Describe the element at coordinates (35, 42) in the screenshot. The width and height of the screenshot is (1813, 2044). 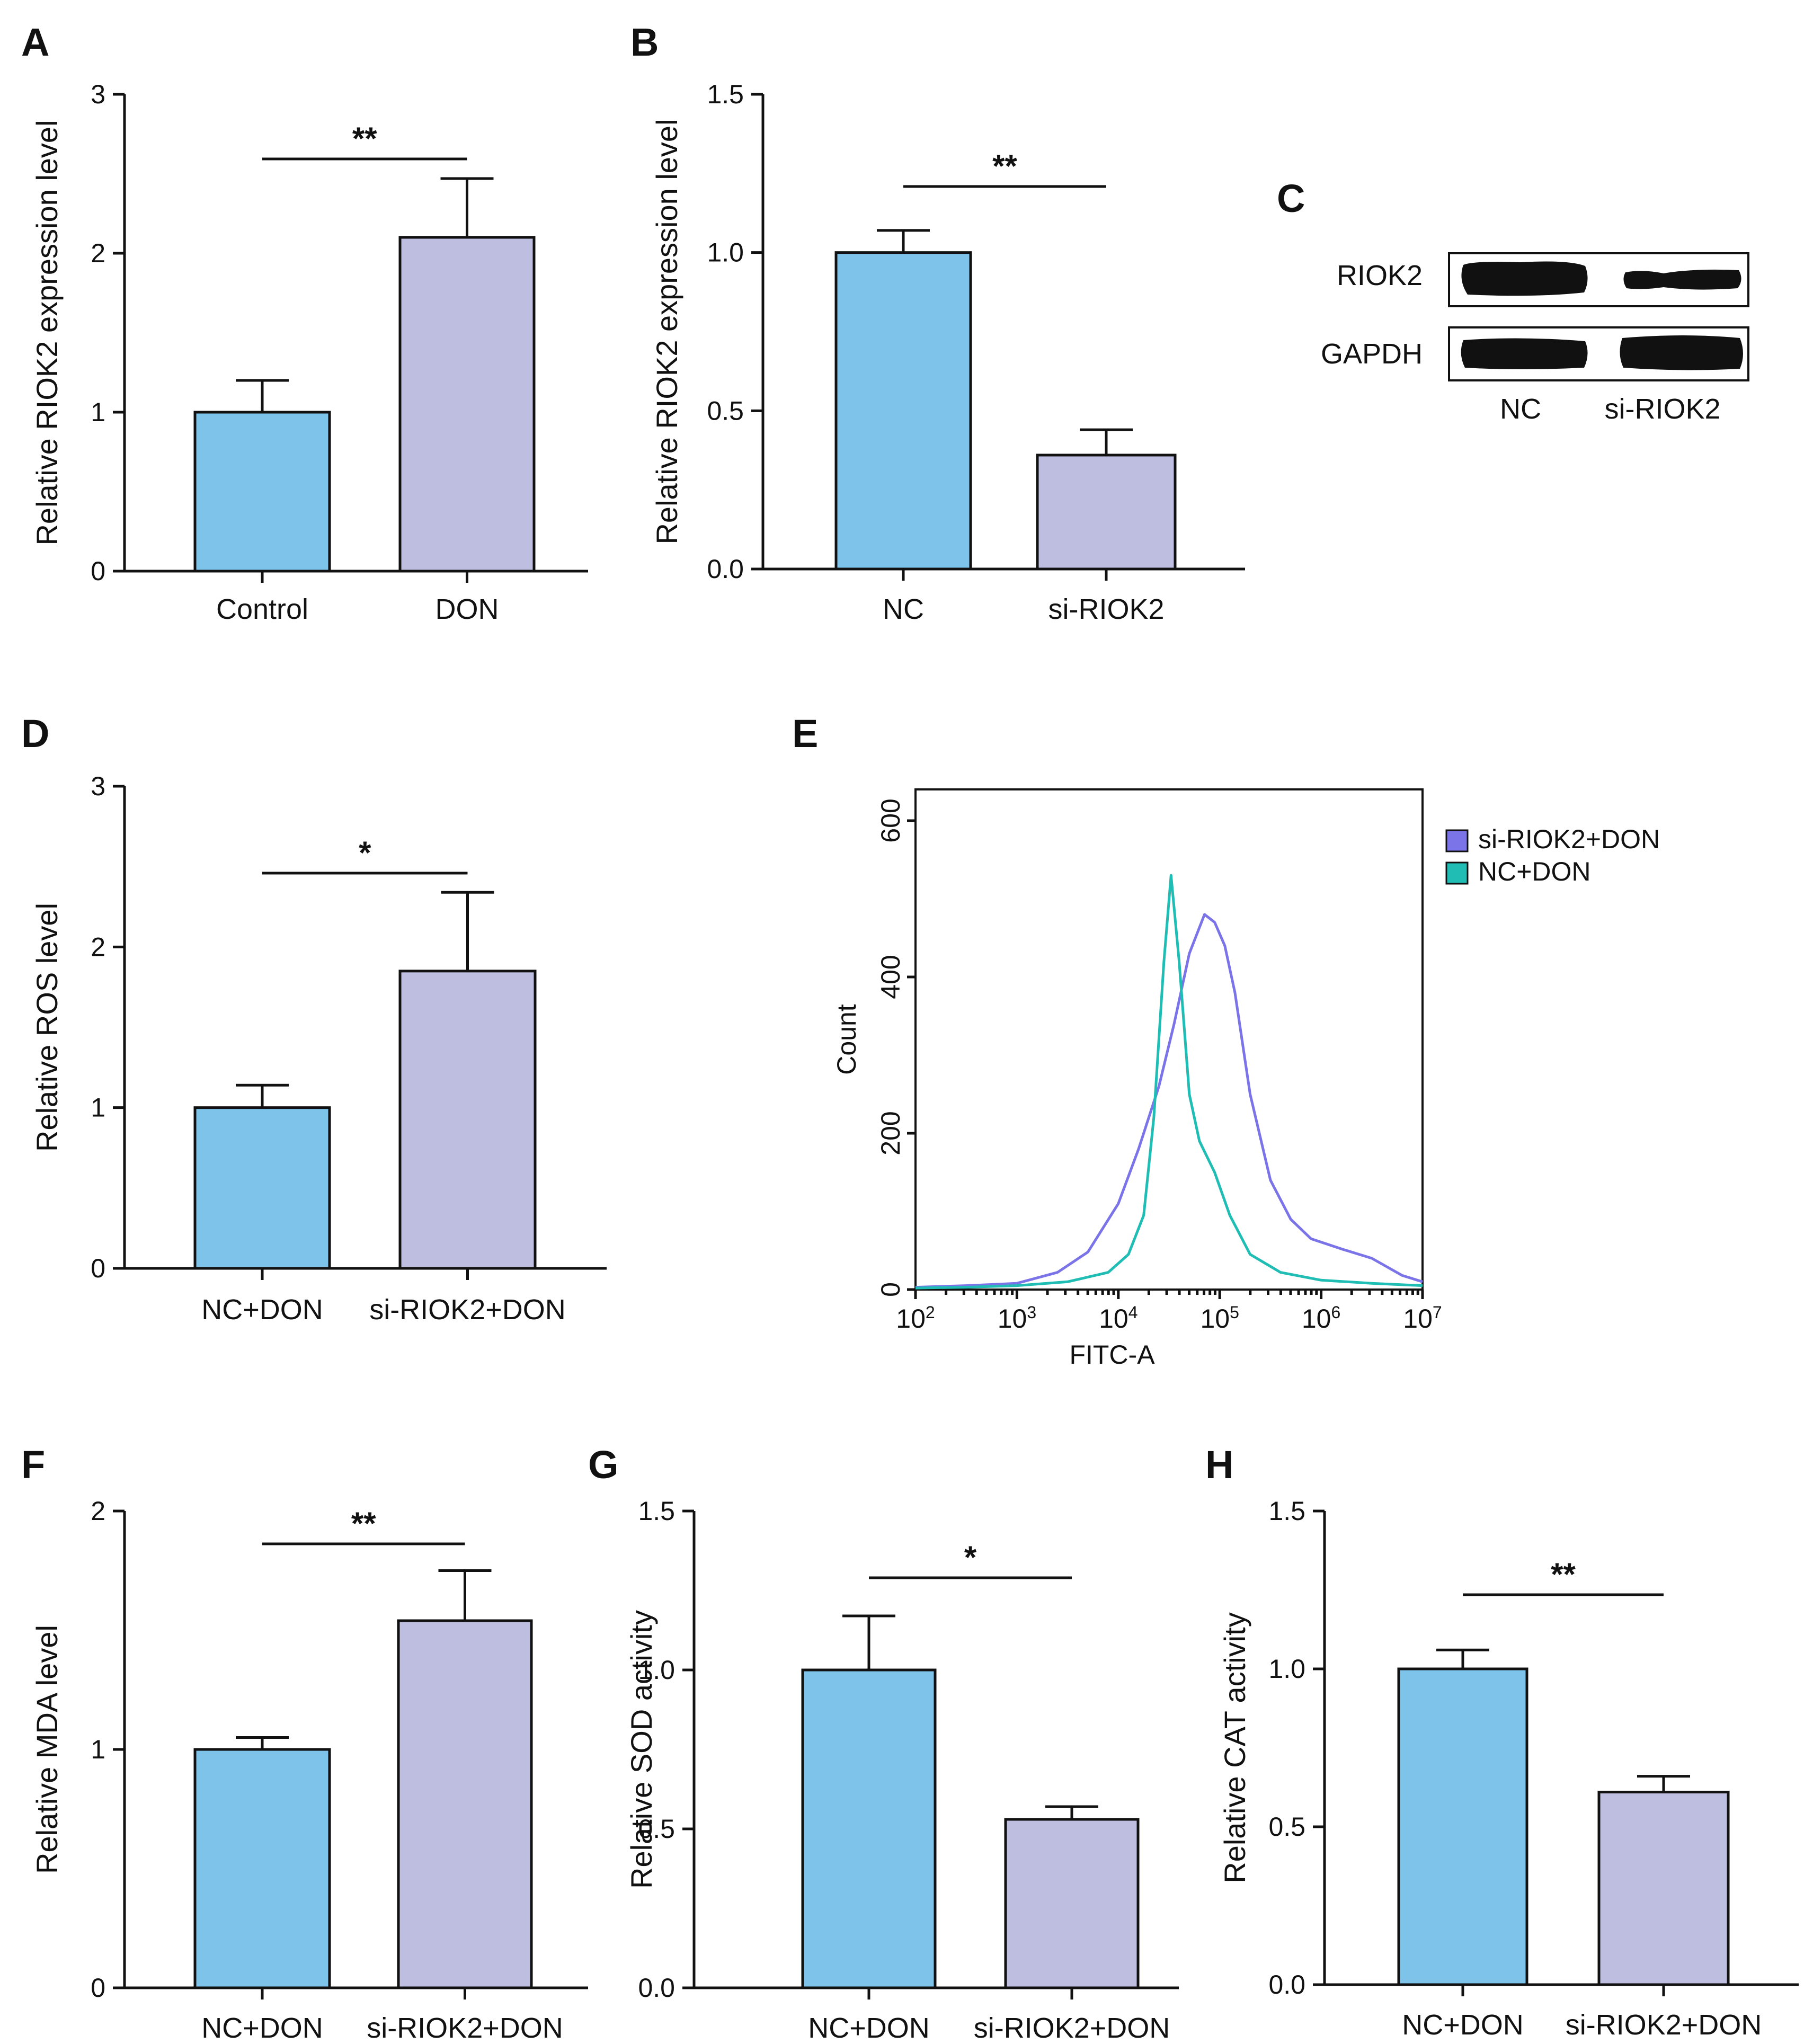
I see `panel-letter: A` at that location.